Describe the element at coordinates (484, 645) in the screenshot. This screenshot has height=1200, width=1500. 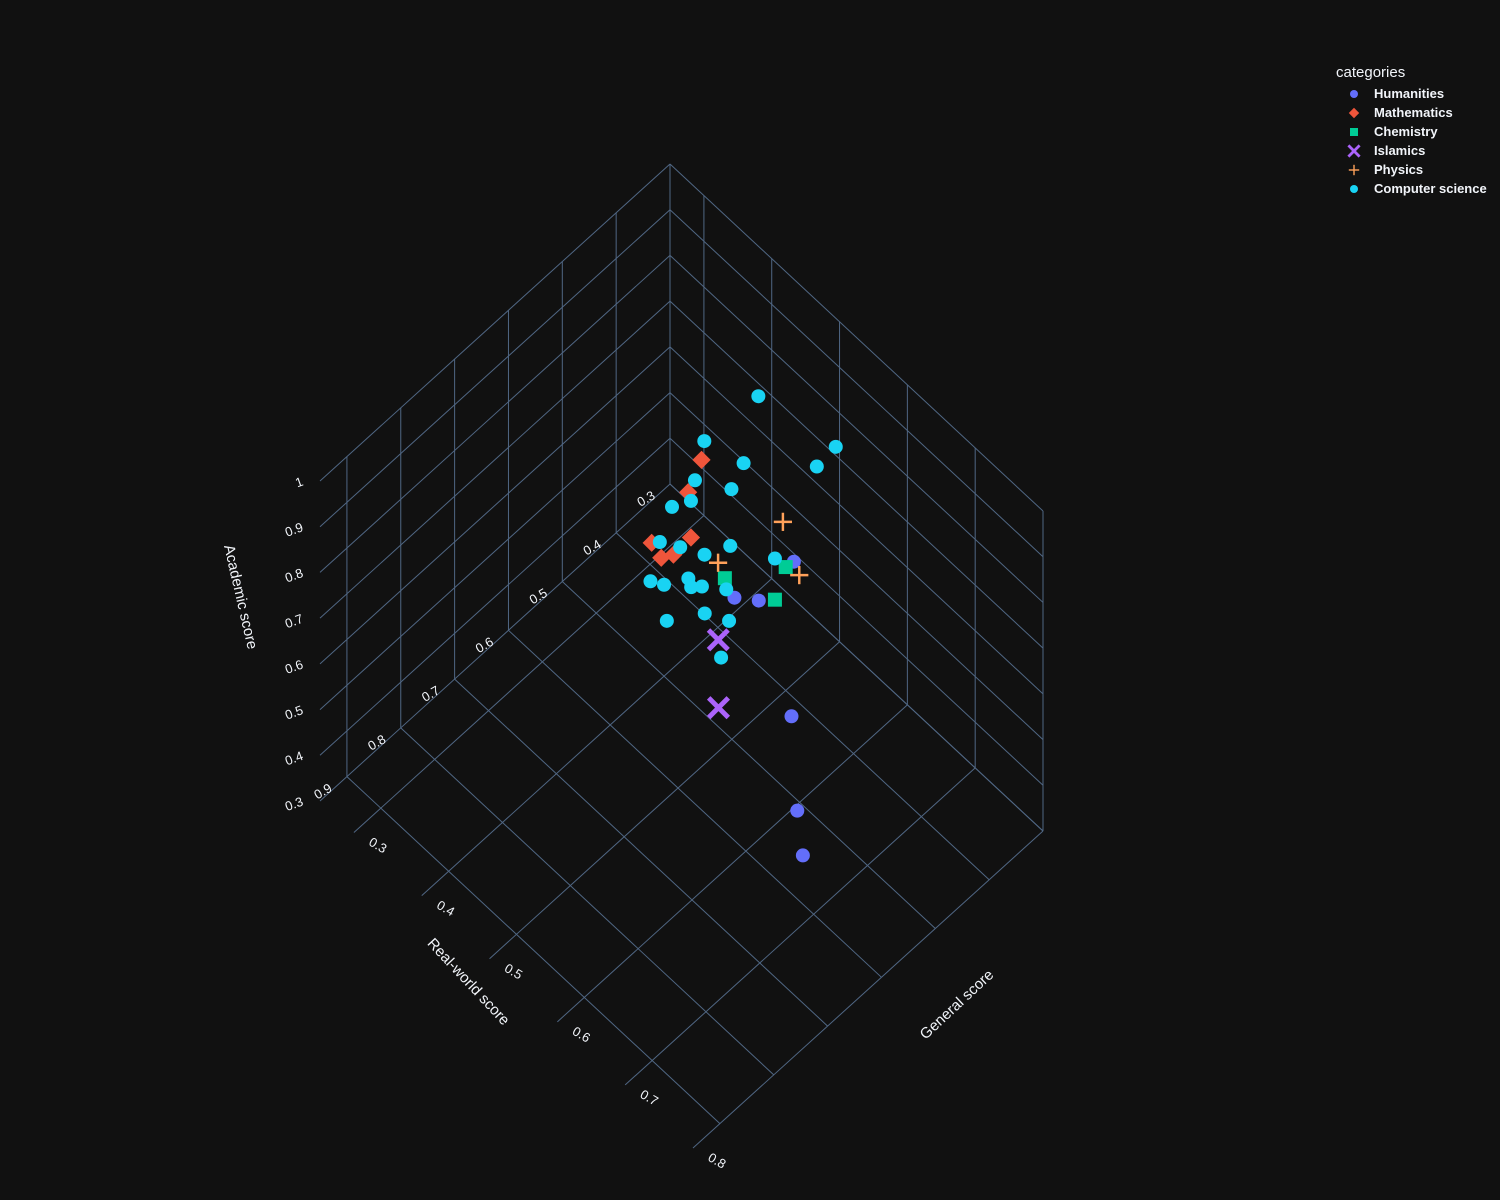
I see `y-tick-label: 0.6` at that location.